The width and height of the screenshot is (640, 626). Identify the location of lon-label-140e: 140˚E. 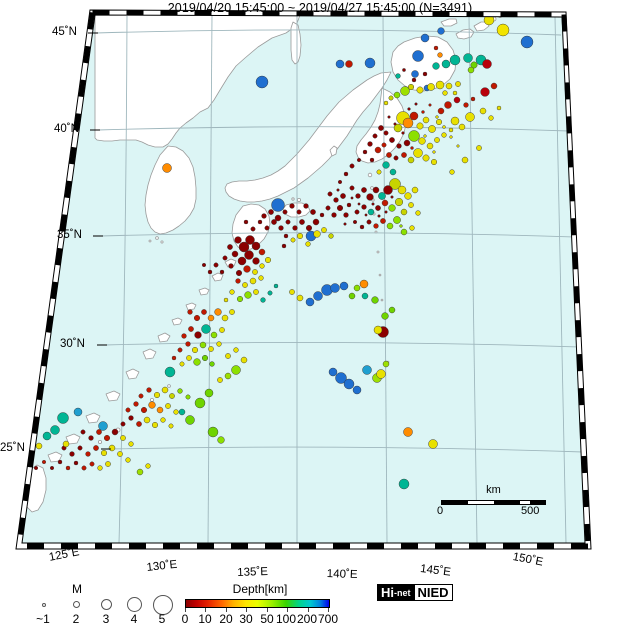
(342, 575).